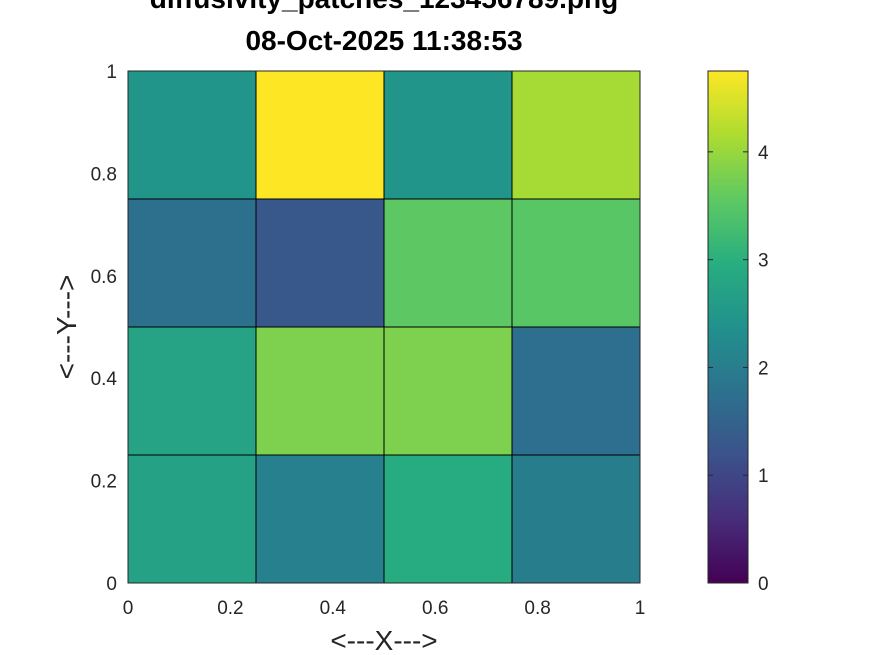 This screenshot has height=655, width=873. What do you see at coordinates (640, 608) in the screenshot?
I see `x-tick-label: 1` at bounding box center [640, 608].